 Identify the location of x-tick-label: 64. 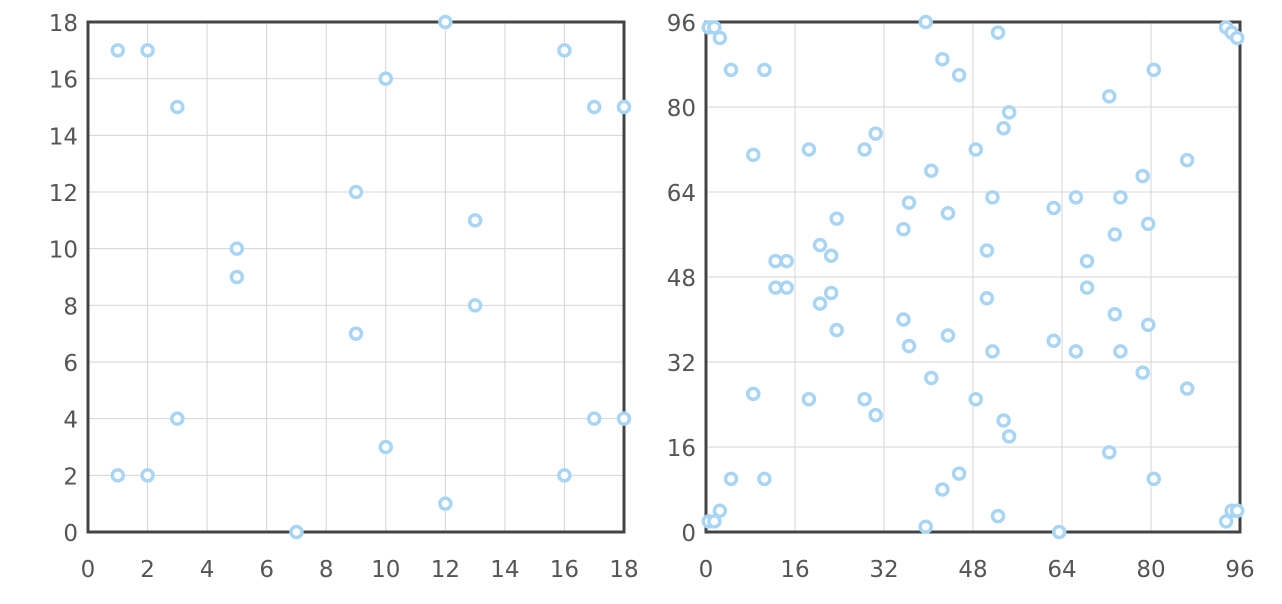
(1061, 570).